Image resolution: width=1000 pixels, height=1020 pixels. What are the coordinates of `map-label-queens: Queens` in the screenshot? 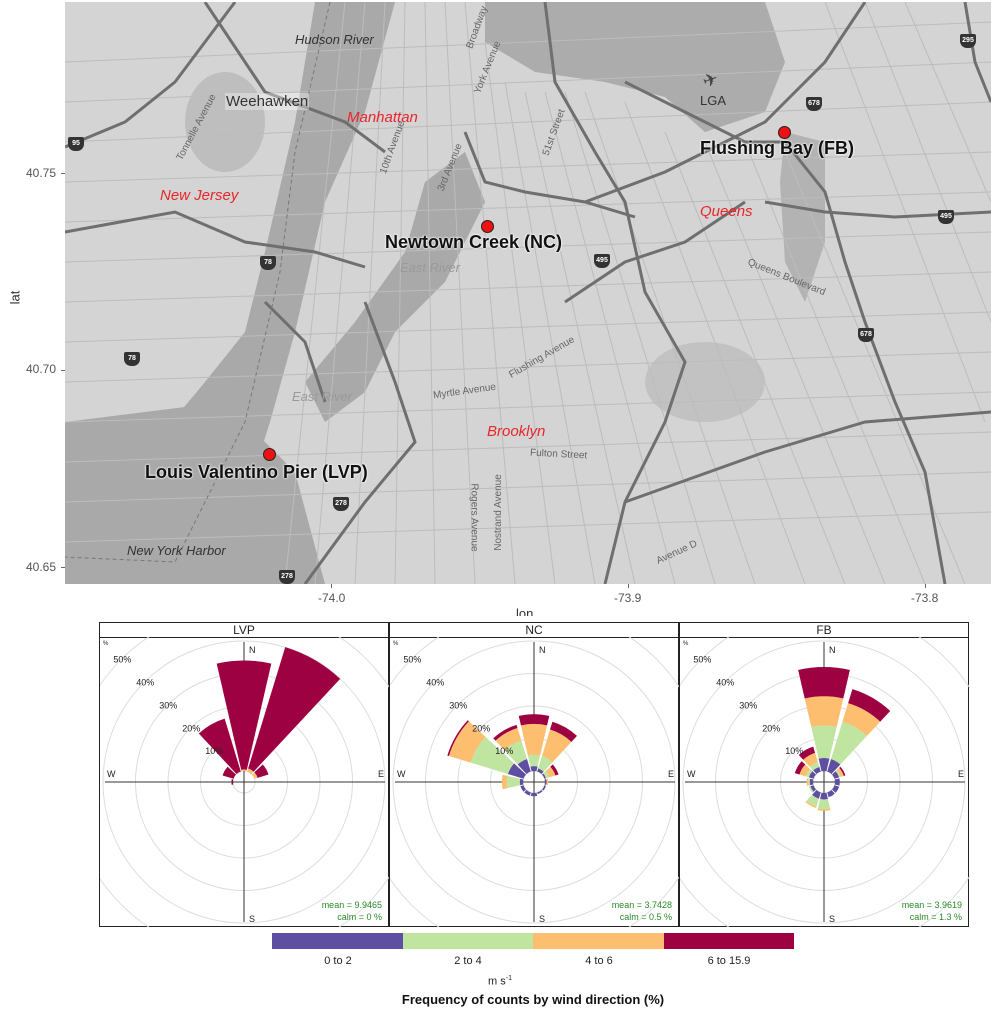 It's located at (726, 211).